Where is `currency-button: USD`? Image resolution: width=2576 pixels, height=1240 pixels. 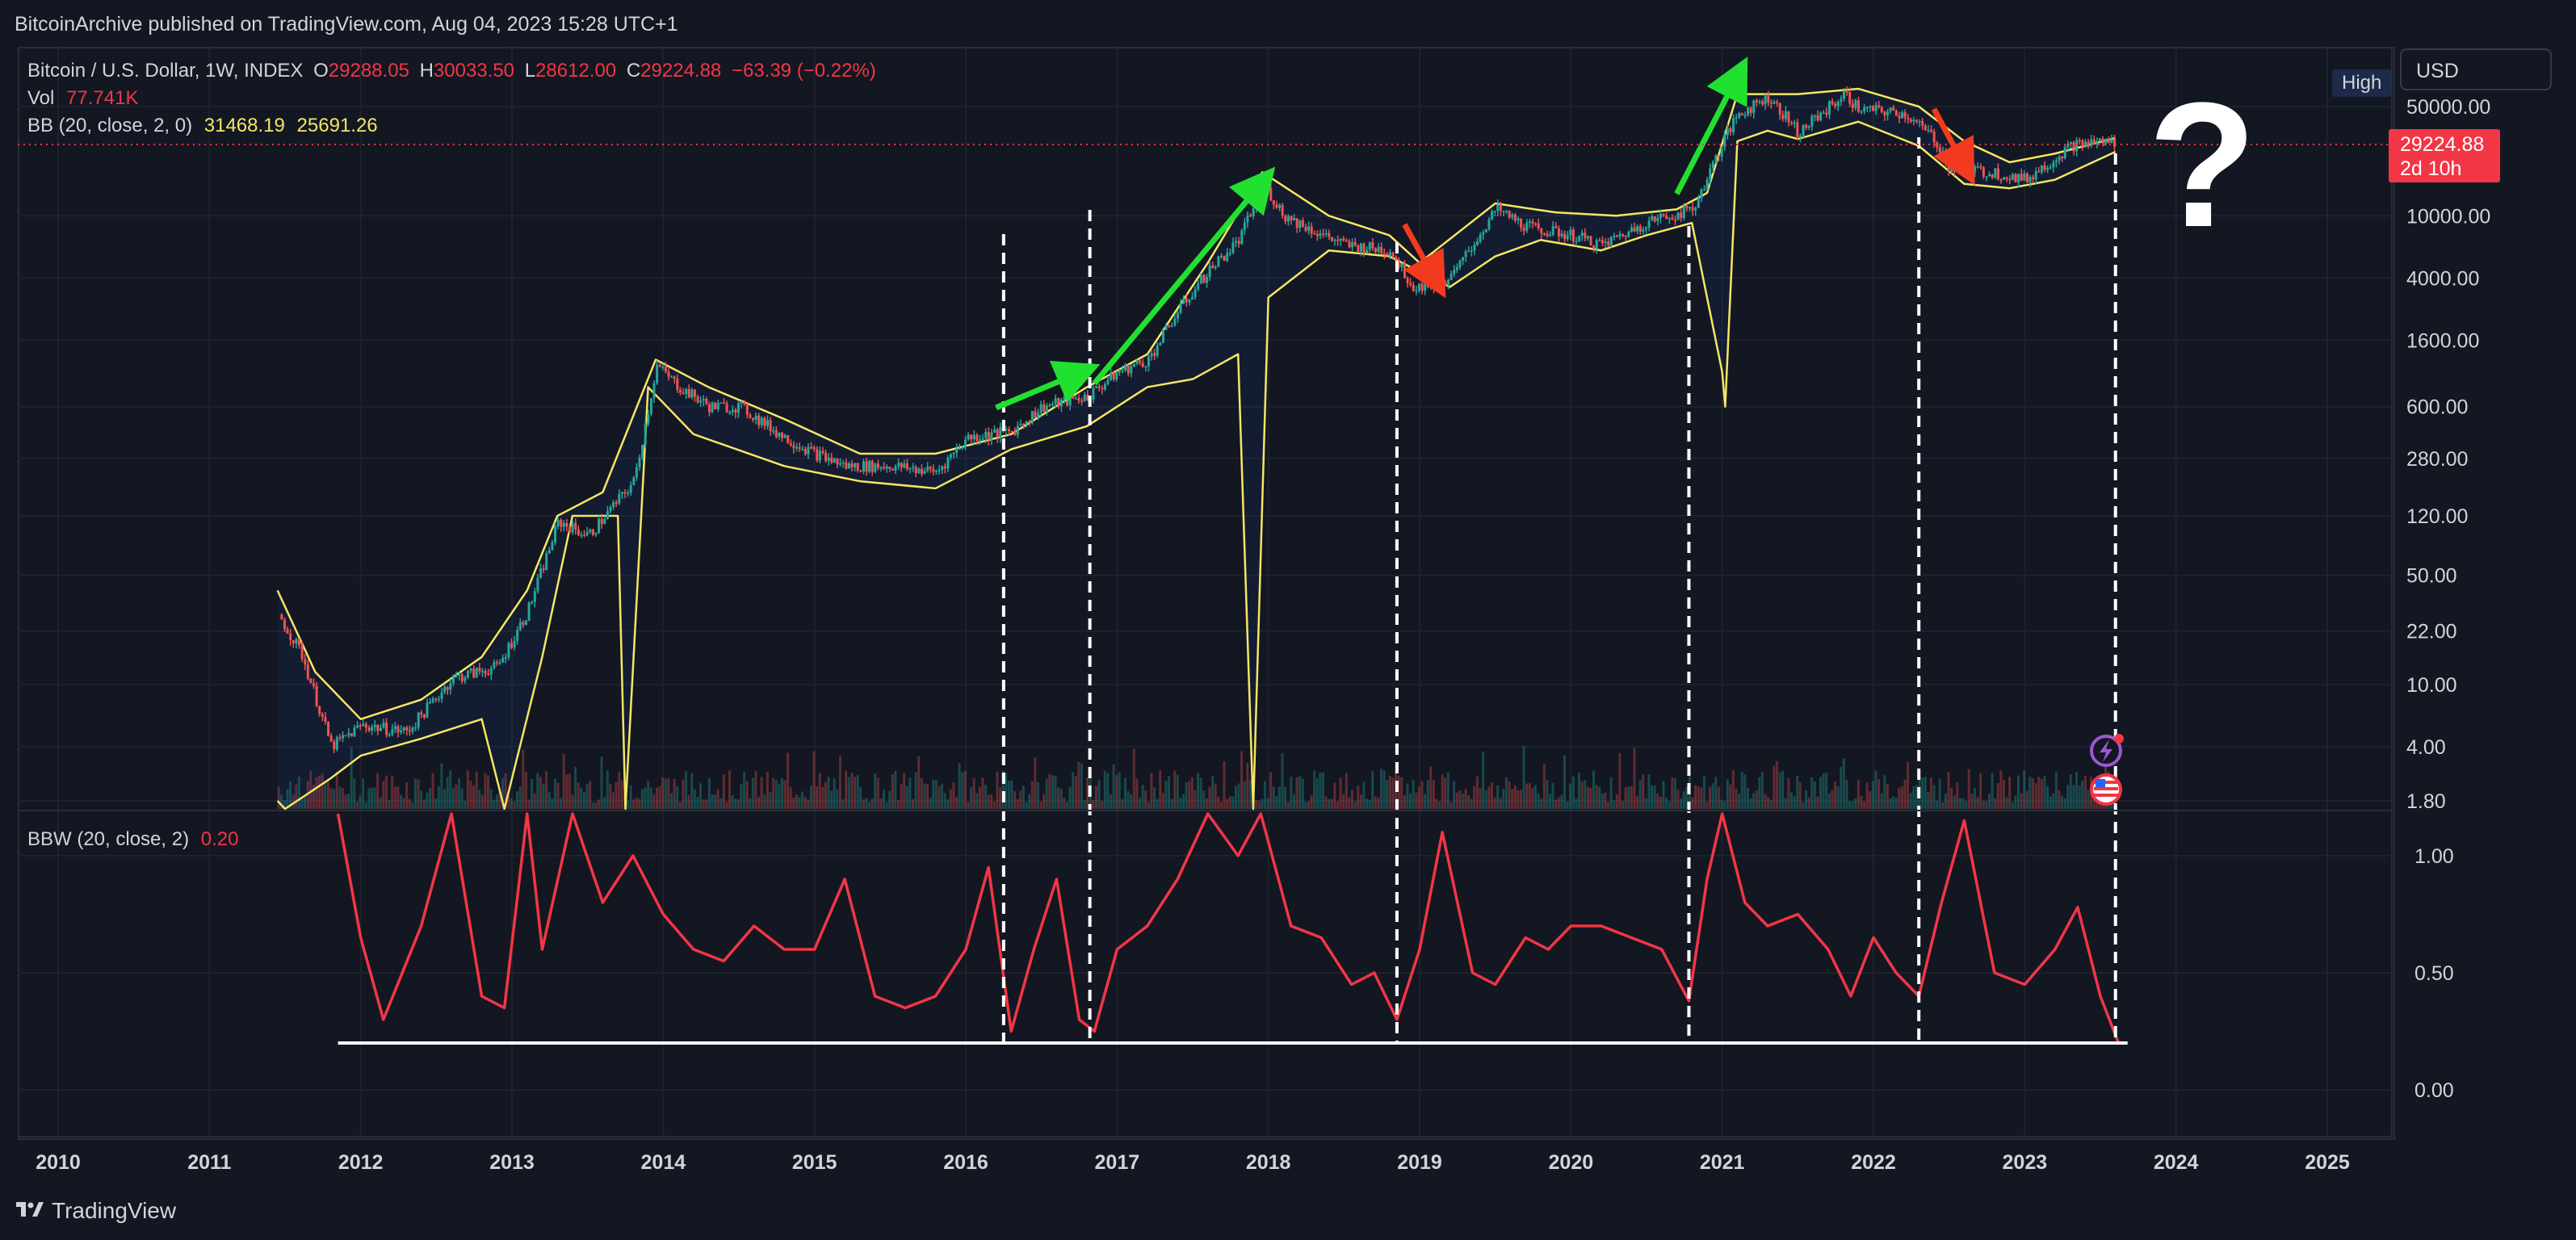 currency-button: USD is located at coordinates (2476, 69).